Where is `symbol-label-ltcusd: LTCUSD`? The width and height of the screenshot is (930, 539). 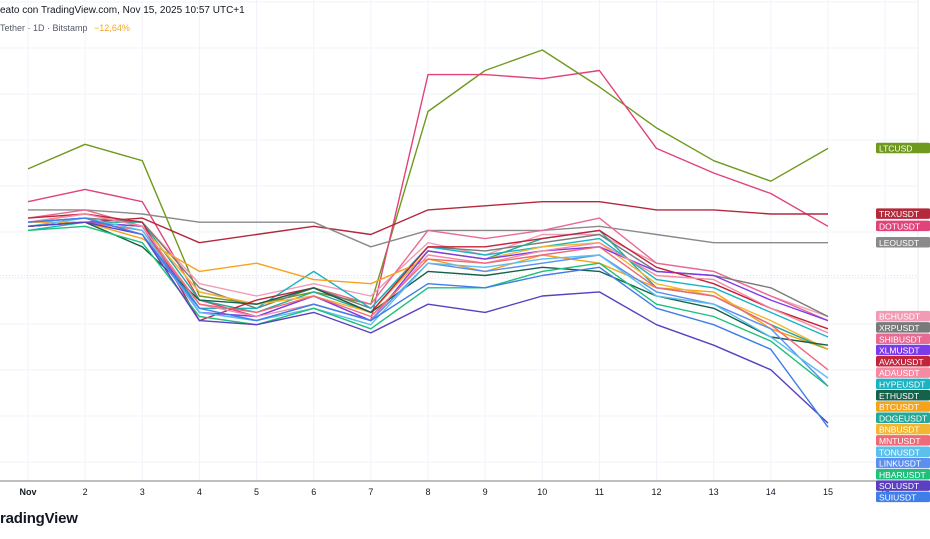
symbol-label-ltcusd: LTCUSD is located at coordinates (903, 148).